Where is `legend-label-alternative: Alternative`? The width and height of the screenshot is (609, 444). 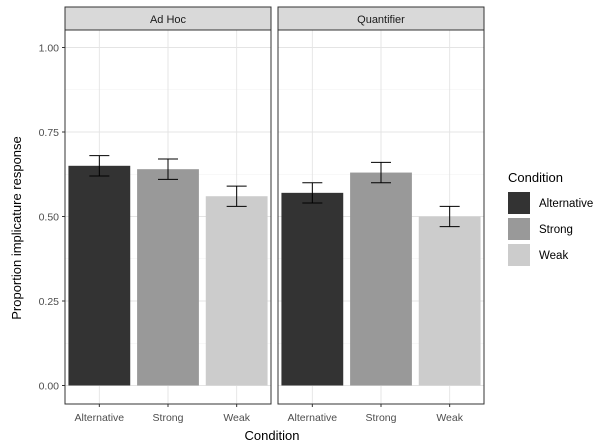
legend-label-alternative: Alternative is located at coordinates (566, 204).